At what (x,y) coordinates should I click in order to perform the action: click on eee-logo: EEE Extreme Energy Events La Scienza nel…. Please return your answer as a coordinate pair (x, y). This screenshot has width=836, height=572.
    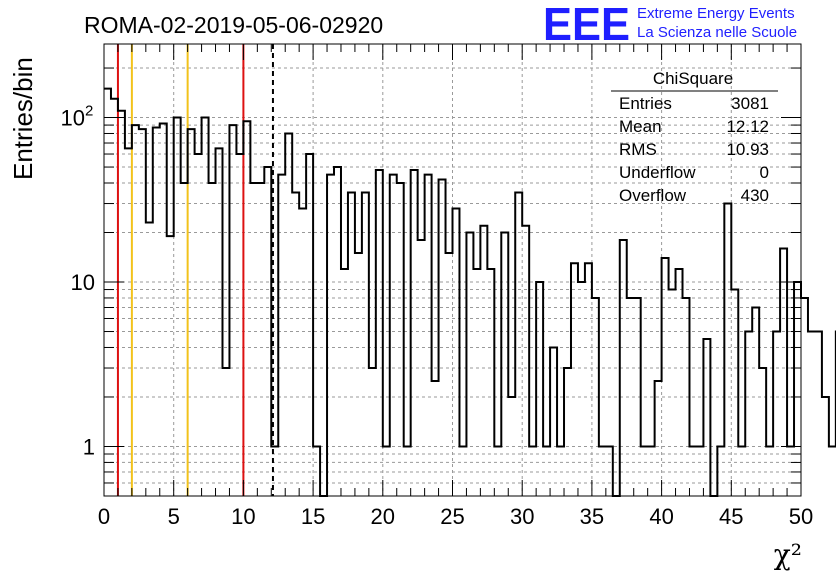
    Looking at the image, I should click on (670, 25).